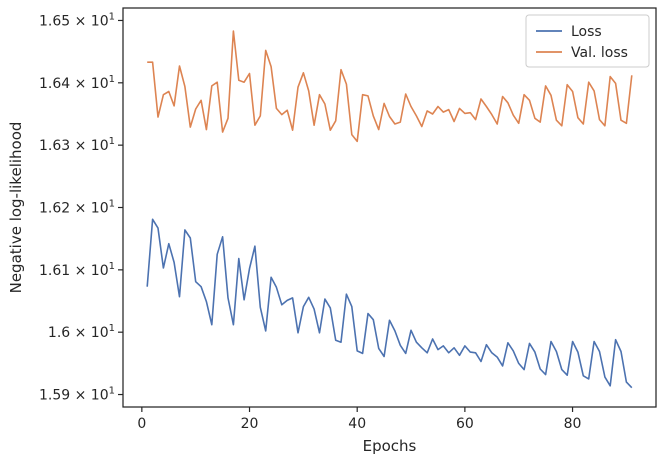 The image size is (667, 464). Describe the element at coordinates (77, 270) in the screenshot. I see `y-tick-label: 1.61 × 10¹` at that location.